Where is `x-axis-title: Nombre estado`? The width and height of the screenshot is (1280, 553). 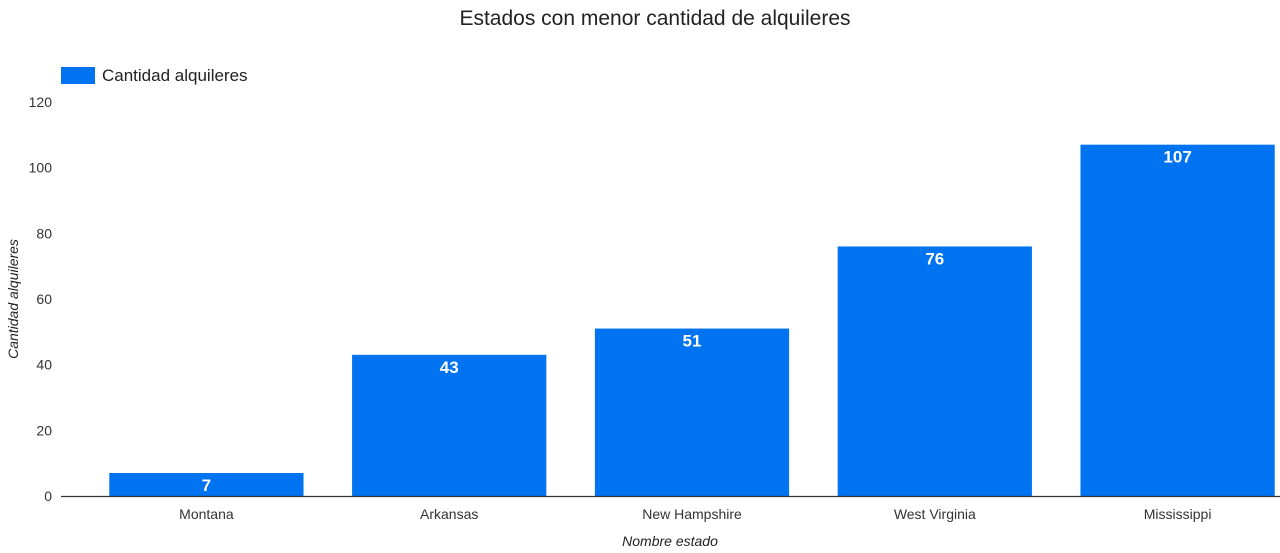
x-axis-title: Nombre estado is located at coordinates (670, 541).